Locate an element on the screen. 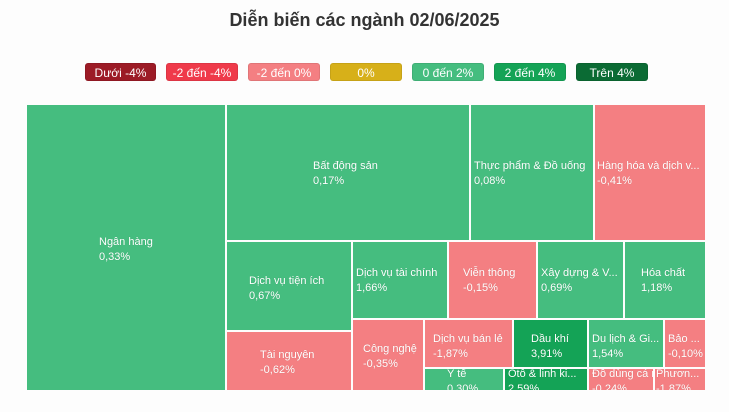  treemap-cell: Dầu khí 3,91% is located at coordinates (550, 343).